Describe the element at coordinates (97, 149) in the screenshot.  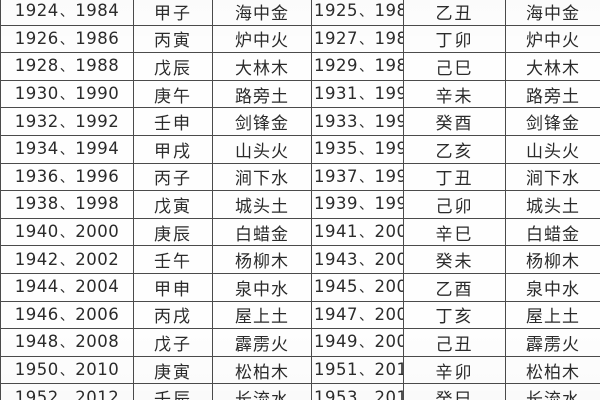
I see `year-secondary: 1994` at that location.